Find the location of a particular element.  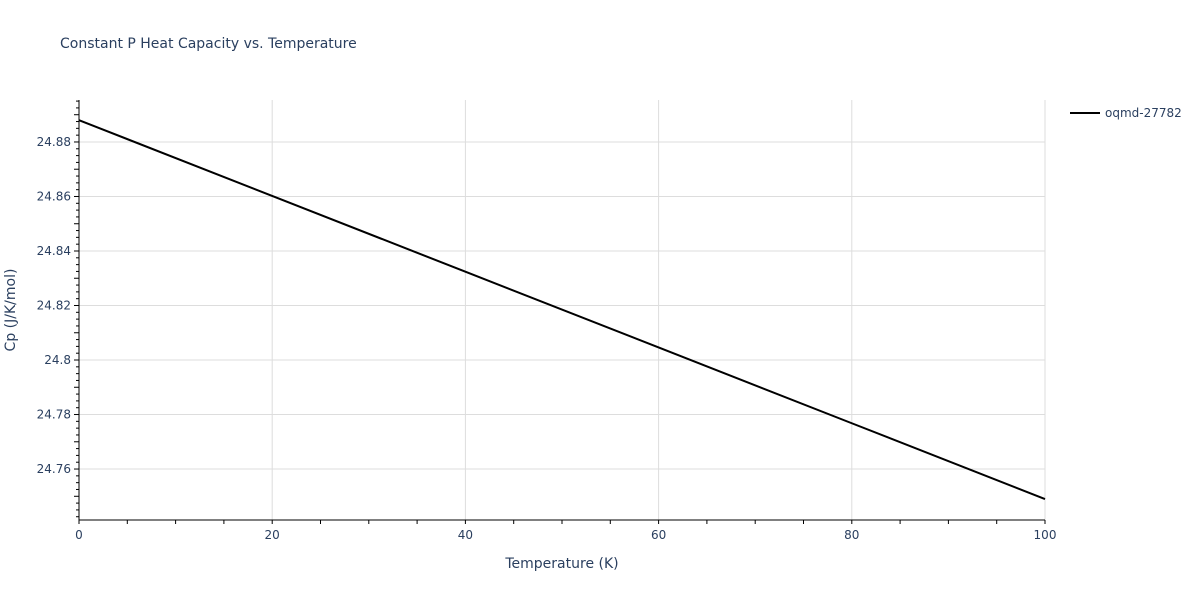

x-tick-label: 40 is located at coordinates (465, 535).